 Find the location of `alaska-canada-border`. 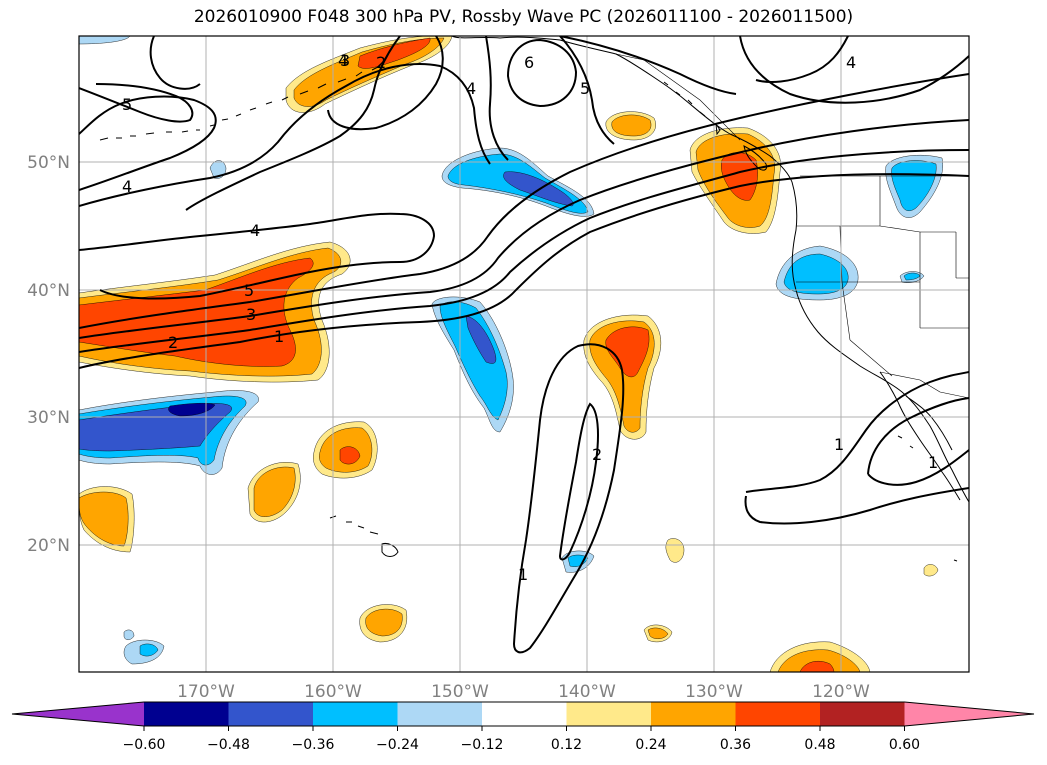

alaska-canada-border is located at coordinates (678, 97).